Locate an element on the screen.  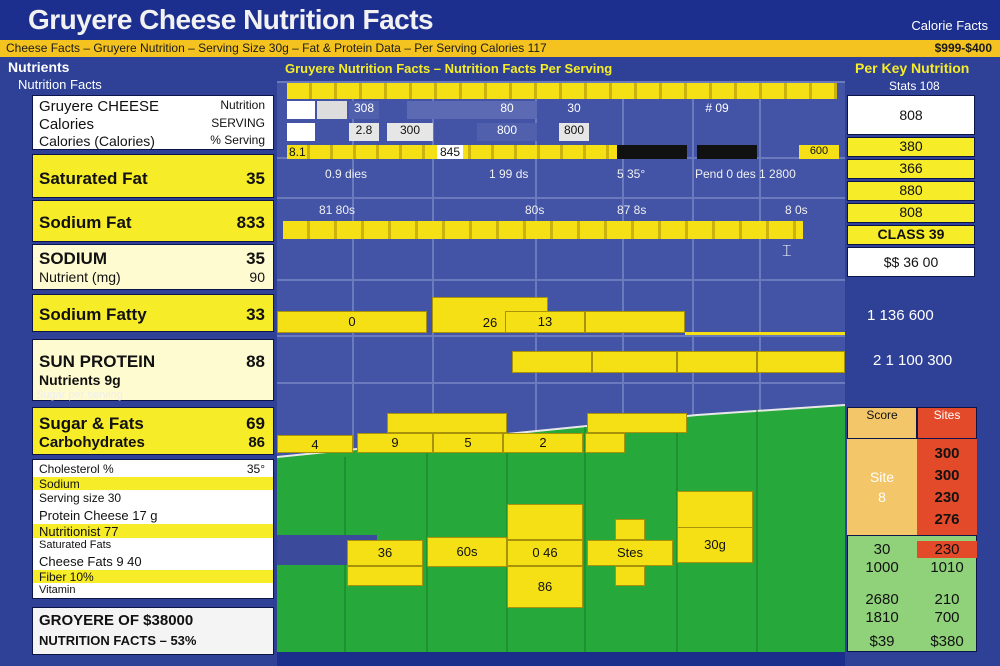
row-value: 8 0s is located at coordinates (796, 210).